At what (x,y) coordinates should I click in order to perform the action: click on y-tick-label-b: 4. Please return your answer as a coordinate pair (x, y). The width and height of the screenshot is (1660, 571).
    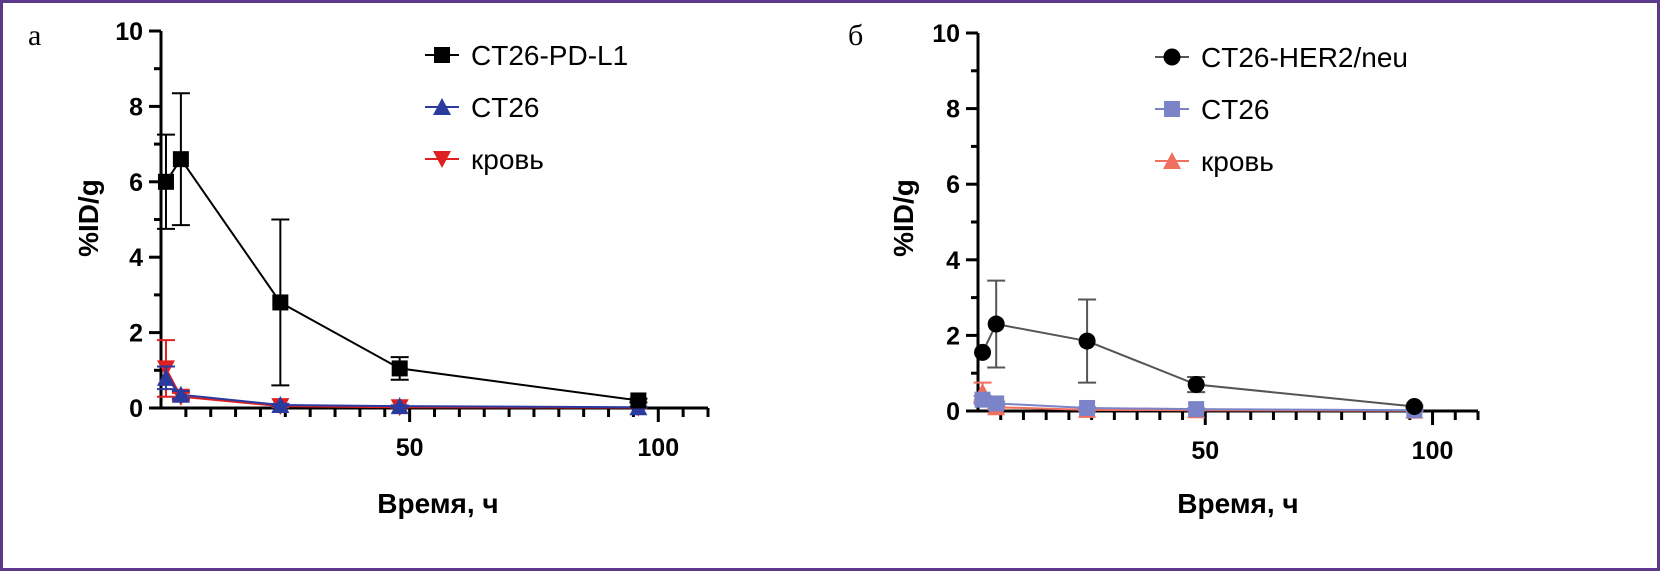
    Looking at the image, I should click on (953, 261).